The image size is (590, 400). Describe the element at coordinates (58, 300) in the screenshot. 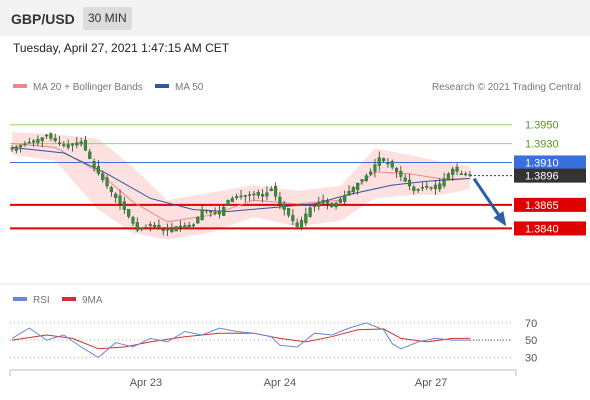

I see `rsi-legend: RSI 9MA` at that location.